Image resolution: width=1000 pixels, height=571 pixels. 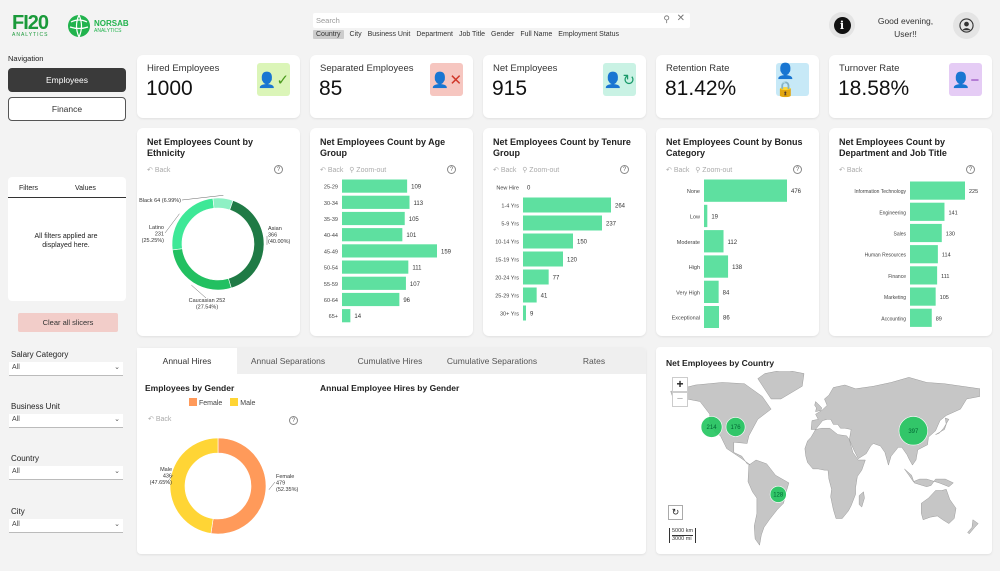 I want to click on tab-cumulative-hires: Cumulative Hires, so click(x=390, y=361).